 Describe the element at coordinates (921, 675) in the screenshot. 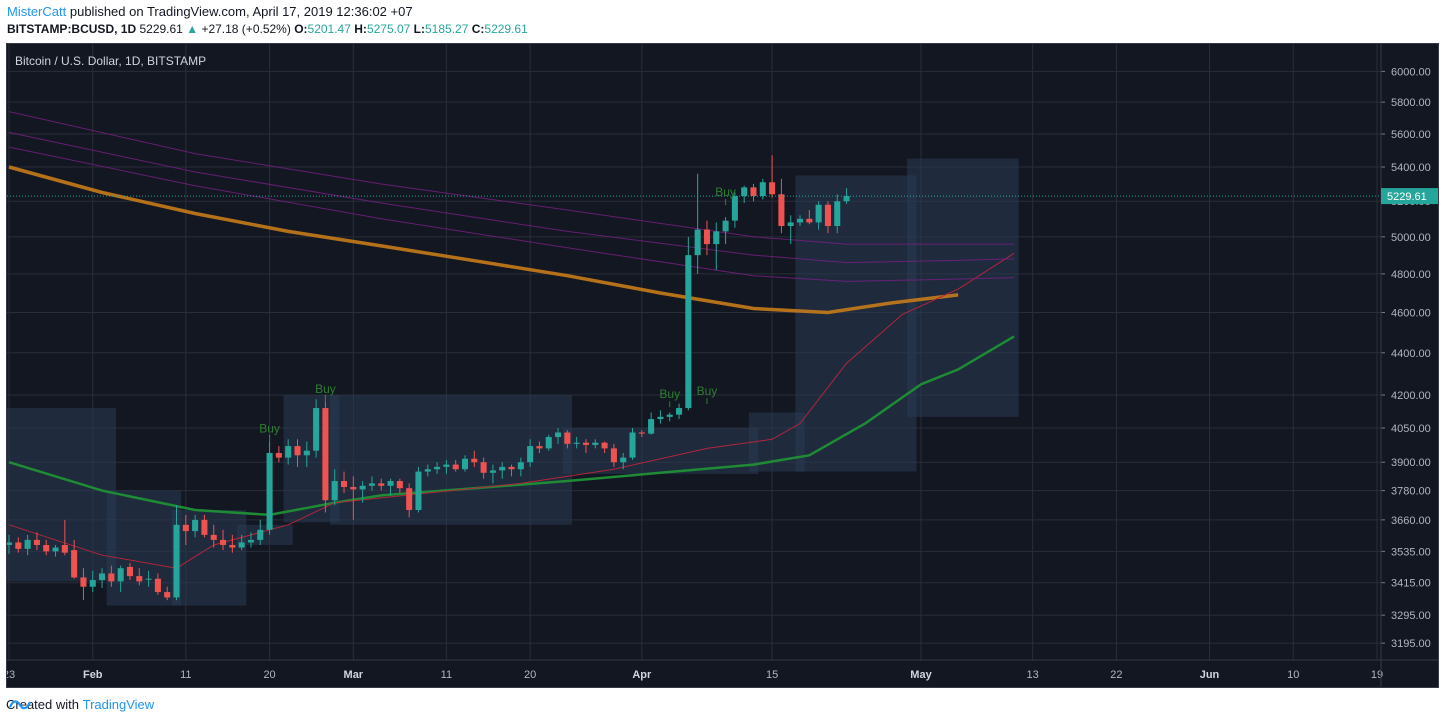

I see `x-tick-label: May` at that location.